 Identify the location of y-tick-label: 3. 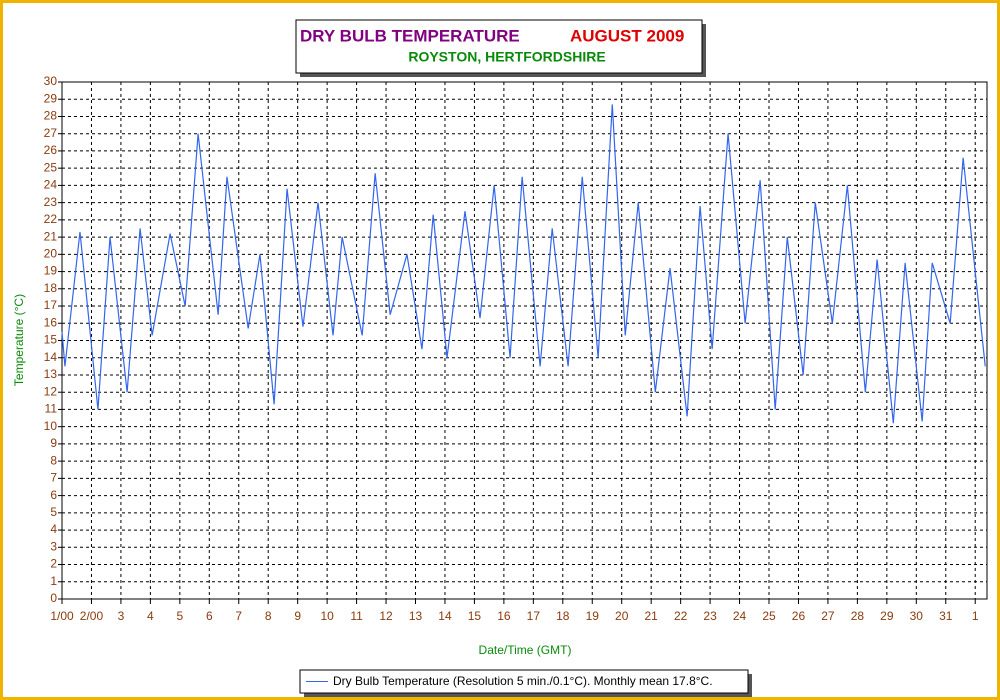
(53, 546).